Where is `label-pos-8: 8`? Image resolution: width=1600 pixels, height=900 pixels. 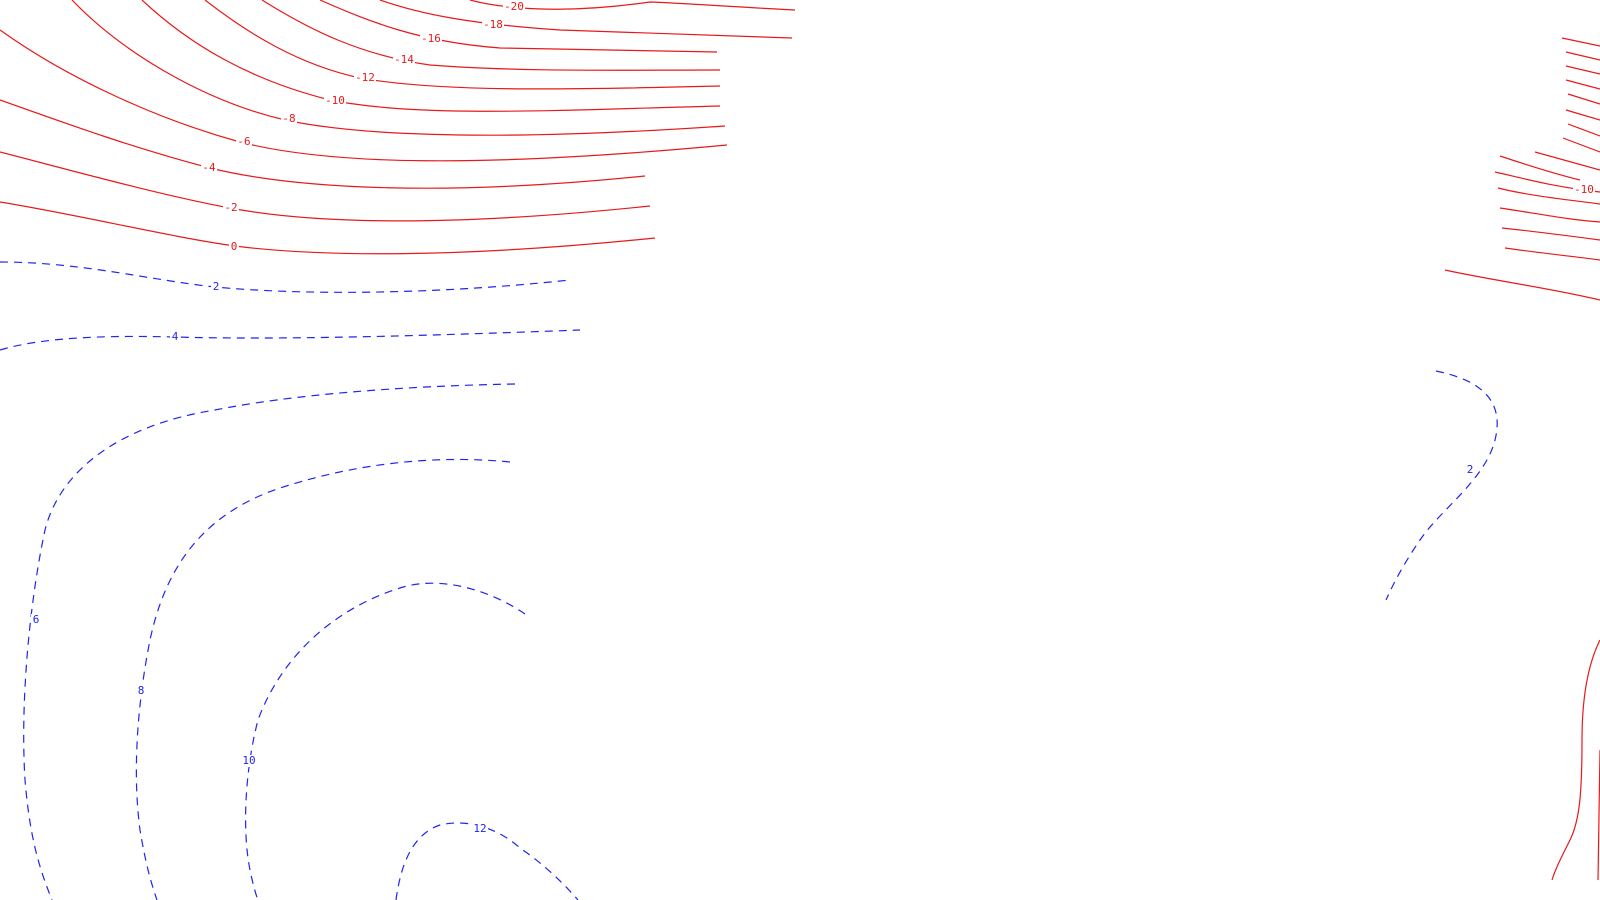 label-pos-8: 8 is located at coordinates (141, 690).